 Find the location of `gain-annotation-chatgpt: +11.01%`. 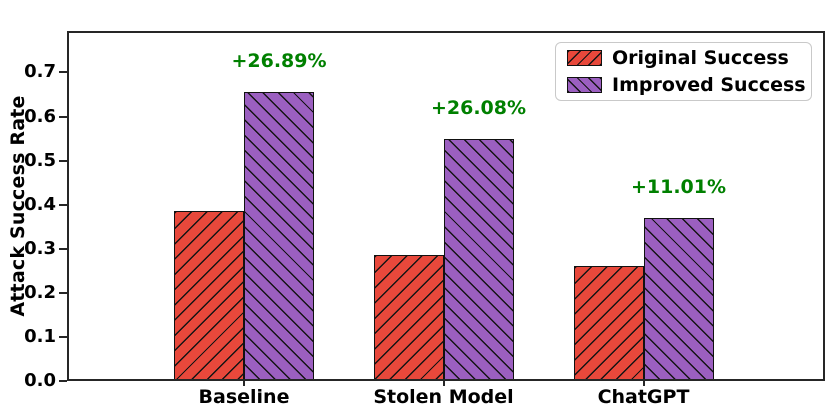

gain-annotation-chatgpt: +11.01% is located at coordinates (678, 187).